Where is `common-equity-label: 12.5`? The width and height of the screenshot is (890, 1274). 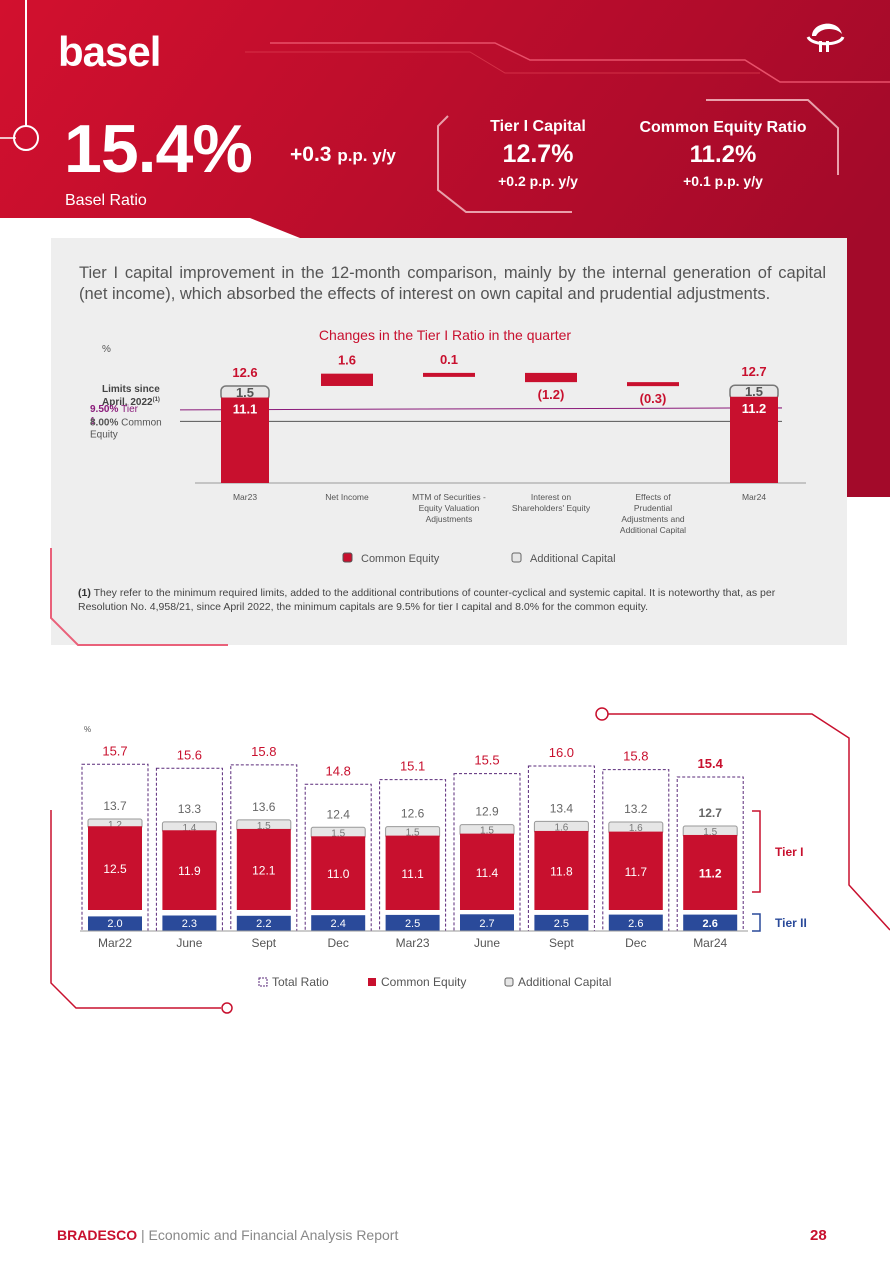 common-equity-label: 12.5 is located at coordinates (115, 869).